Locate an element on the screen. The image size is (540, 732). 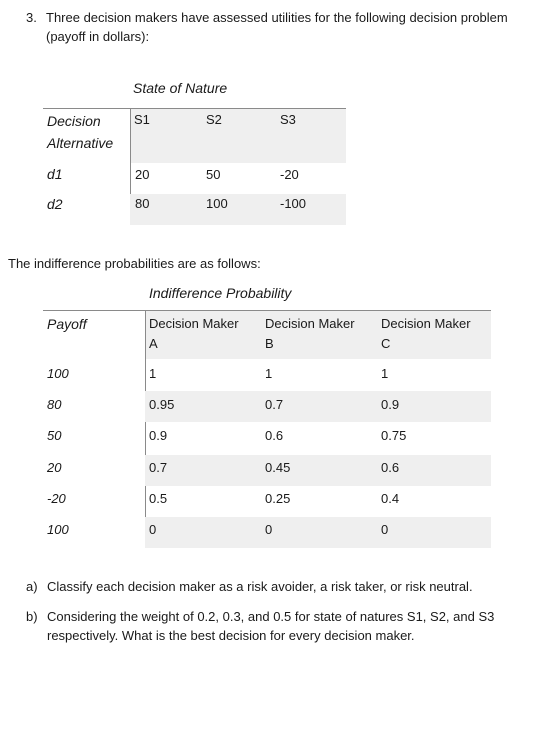
row6-c: 0 is located at coordinates (385, 529).